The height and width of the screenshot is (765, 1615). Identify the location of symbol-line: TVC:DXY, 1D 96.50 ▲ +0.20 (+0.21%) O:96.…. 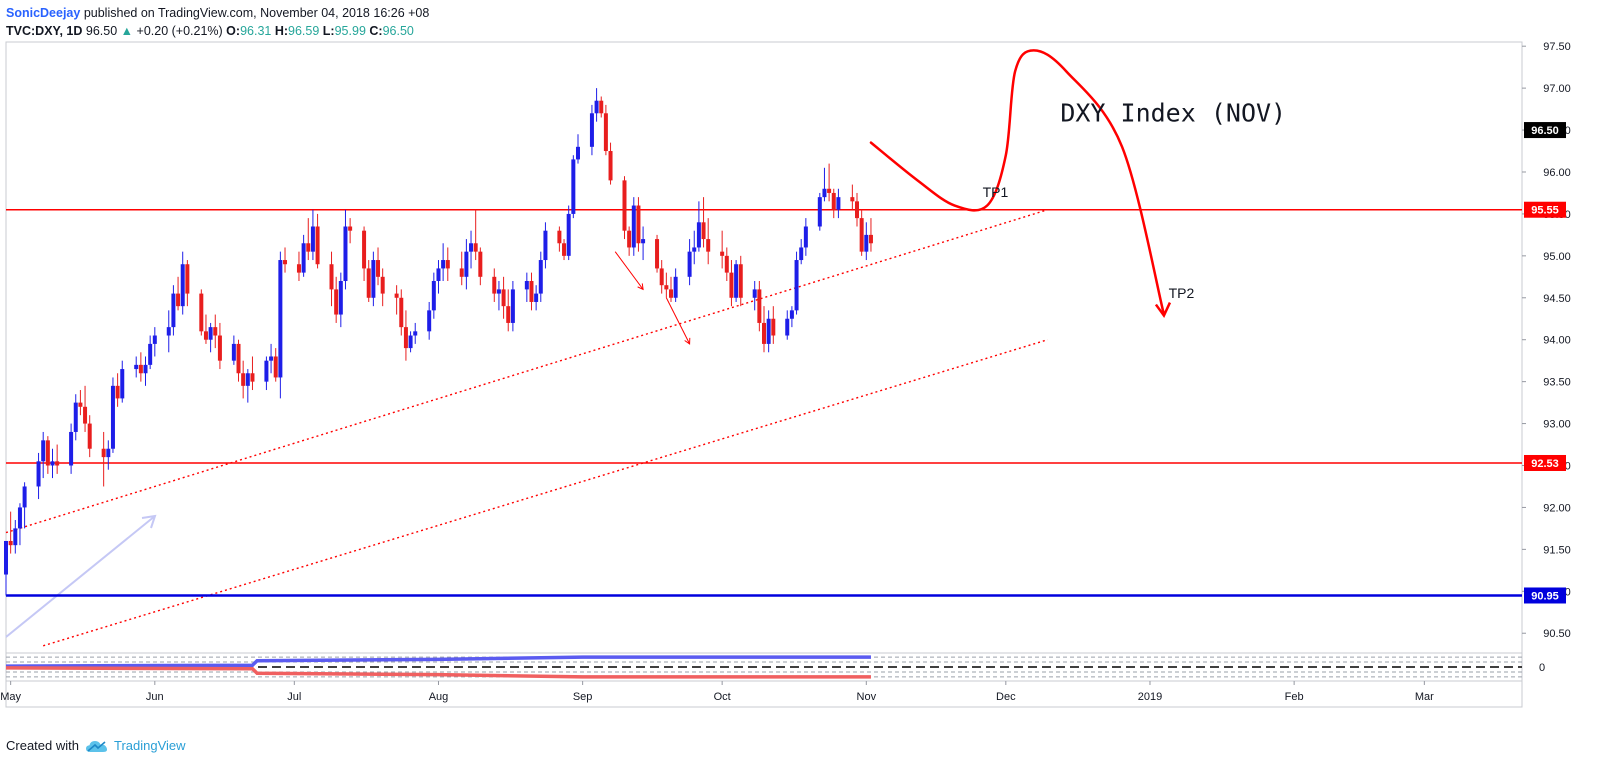
(217, 31).